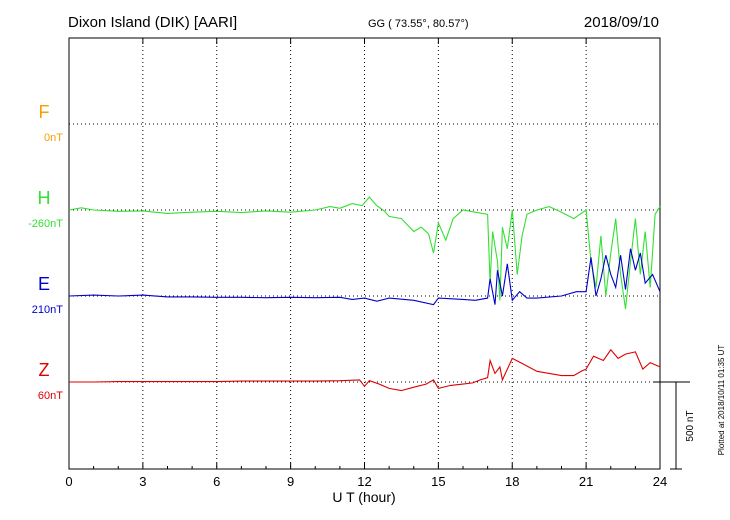  Describe the element at coordinates (45, 252) in the screenshot. I see `channel-labels: F 0nT H -260nT E 210nT Z 60nT` at that location.